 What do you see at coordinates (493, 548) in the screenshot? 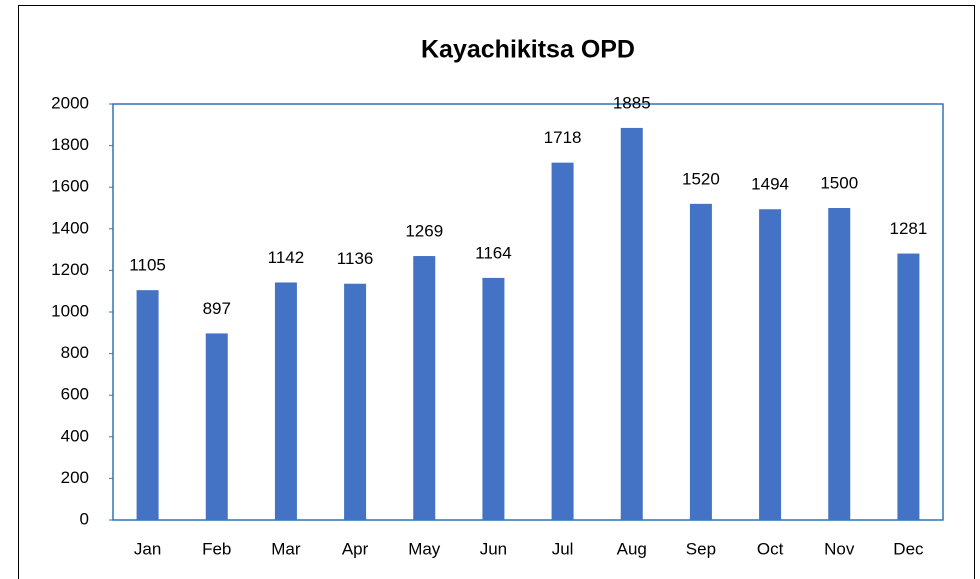
I see `x-tick-label: Jun` at bounding box center [493, 548].